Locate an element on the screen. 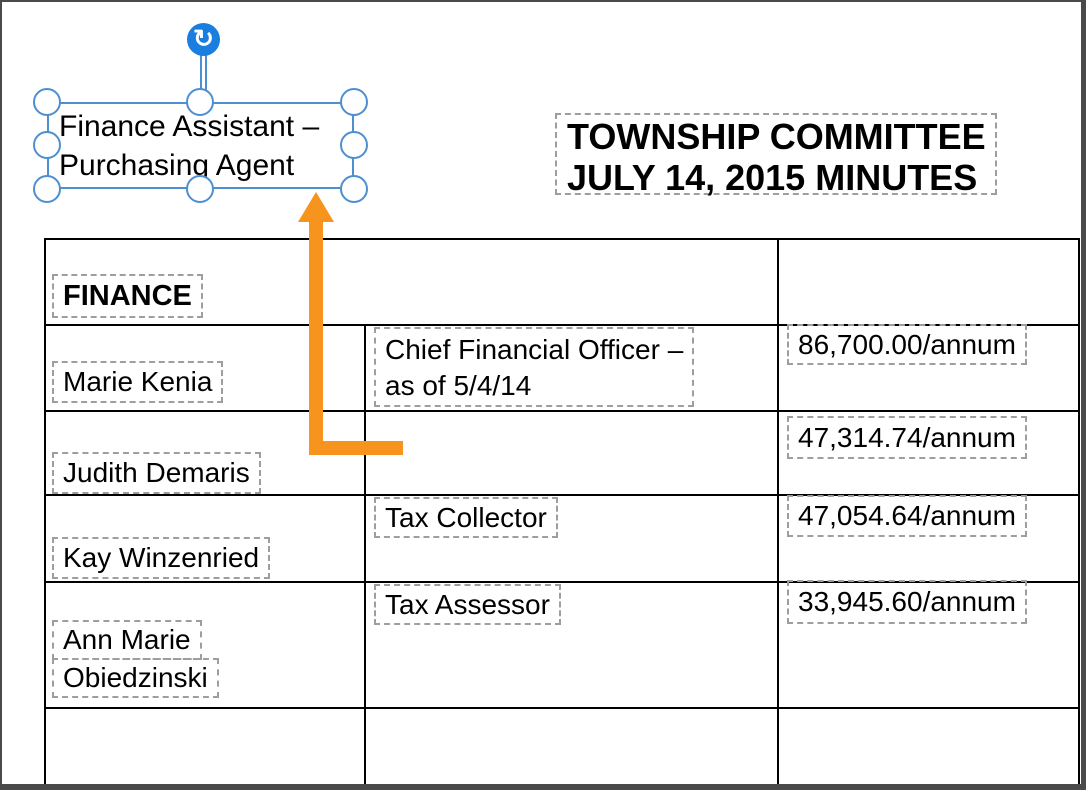 The width and height of the screenshot is (1086, 790). employee-salary: 33,945.60/annum is located at coordinates (907, 601).